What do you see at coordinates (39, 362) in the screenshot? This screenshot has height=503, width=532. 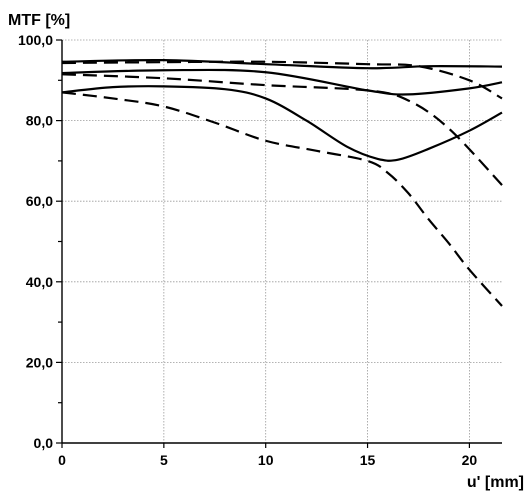 I see `y-tick-label: 20,0` at bounding box center [39, 362].